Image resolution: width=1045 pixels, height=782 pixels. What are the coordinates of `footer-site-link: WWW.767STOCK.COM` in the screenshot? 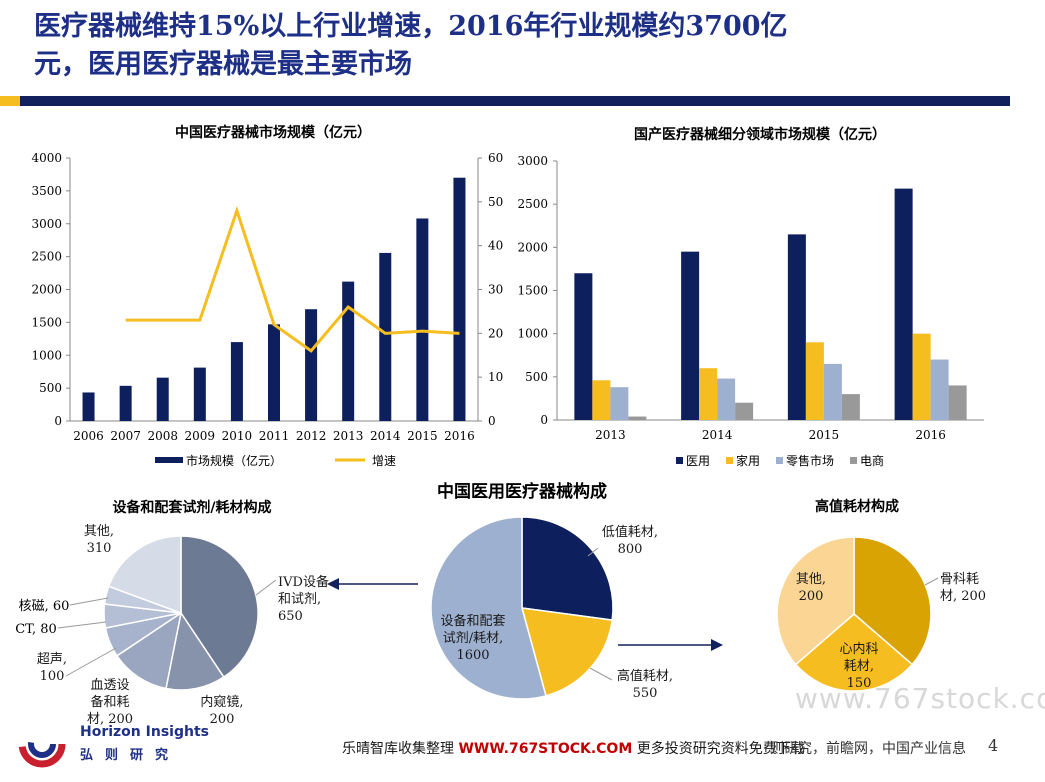 It's located at (545, 749).